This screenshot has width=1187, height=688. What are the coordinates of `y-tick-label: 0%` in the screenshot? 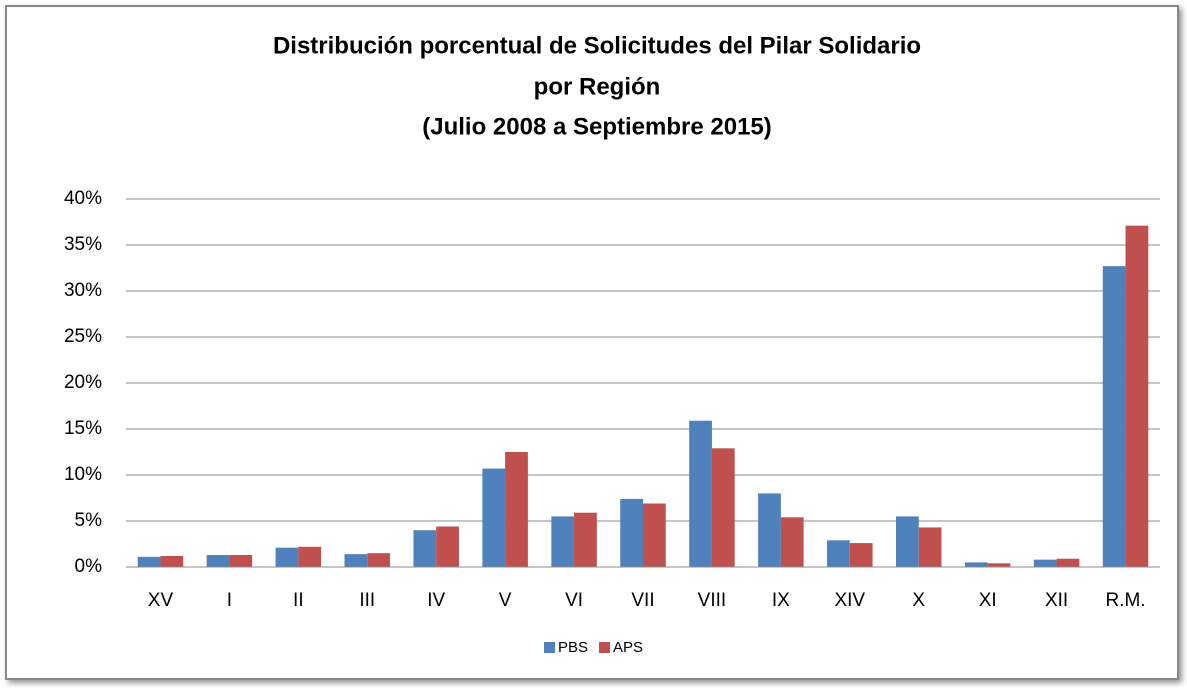 It's located at (89, 566).